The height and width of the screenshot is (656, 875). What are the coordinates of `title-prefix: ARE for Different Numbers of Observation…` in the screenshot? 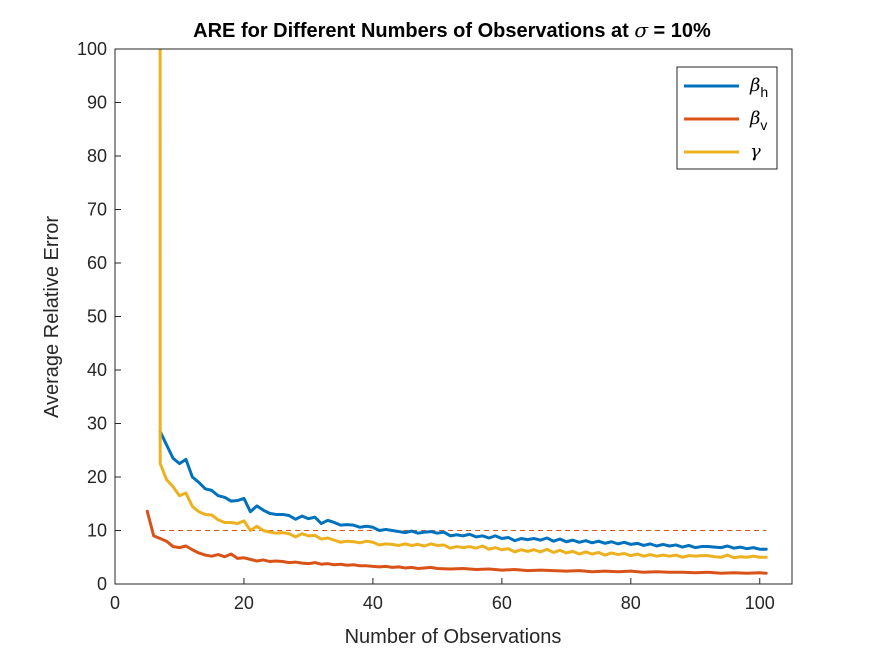 It's located at (413, 31).